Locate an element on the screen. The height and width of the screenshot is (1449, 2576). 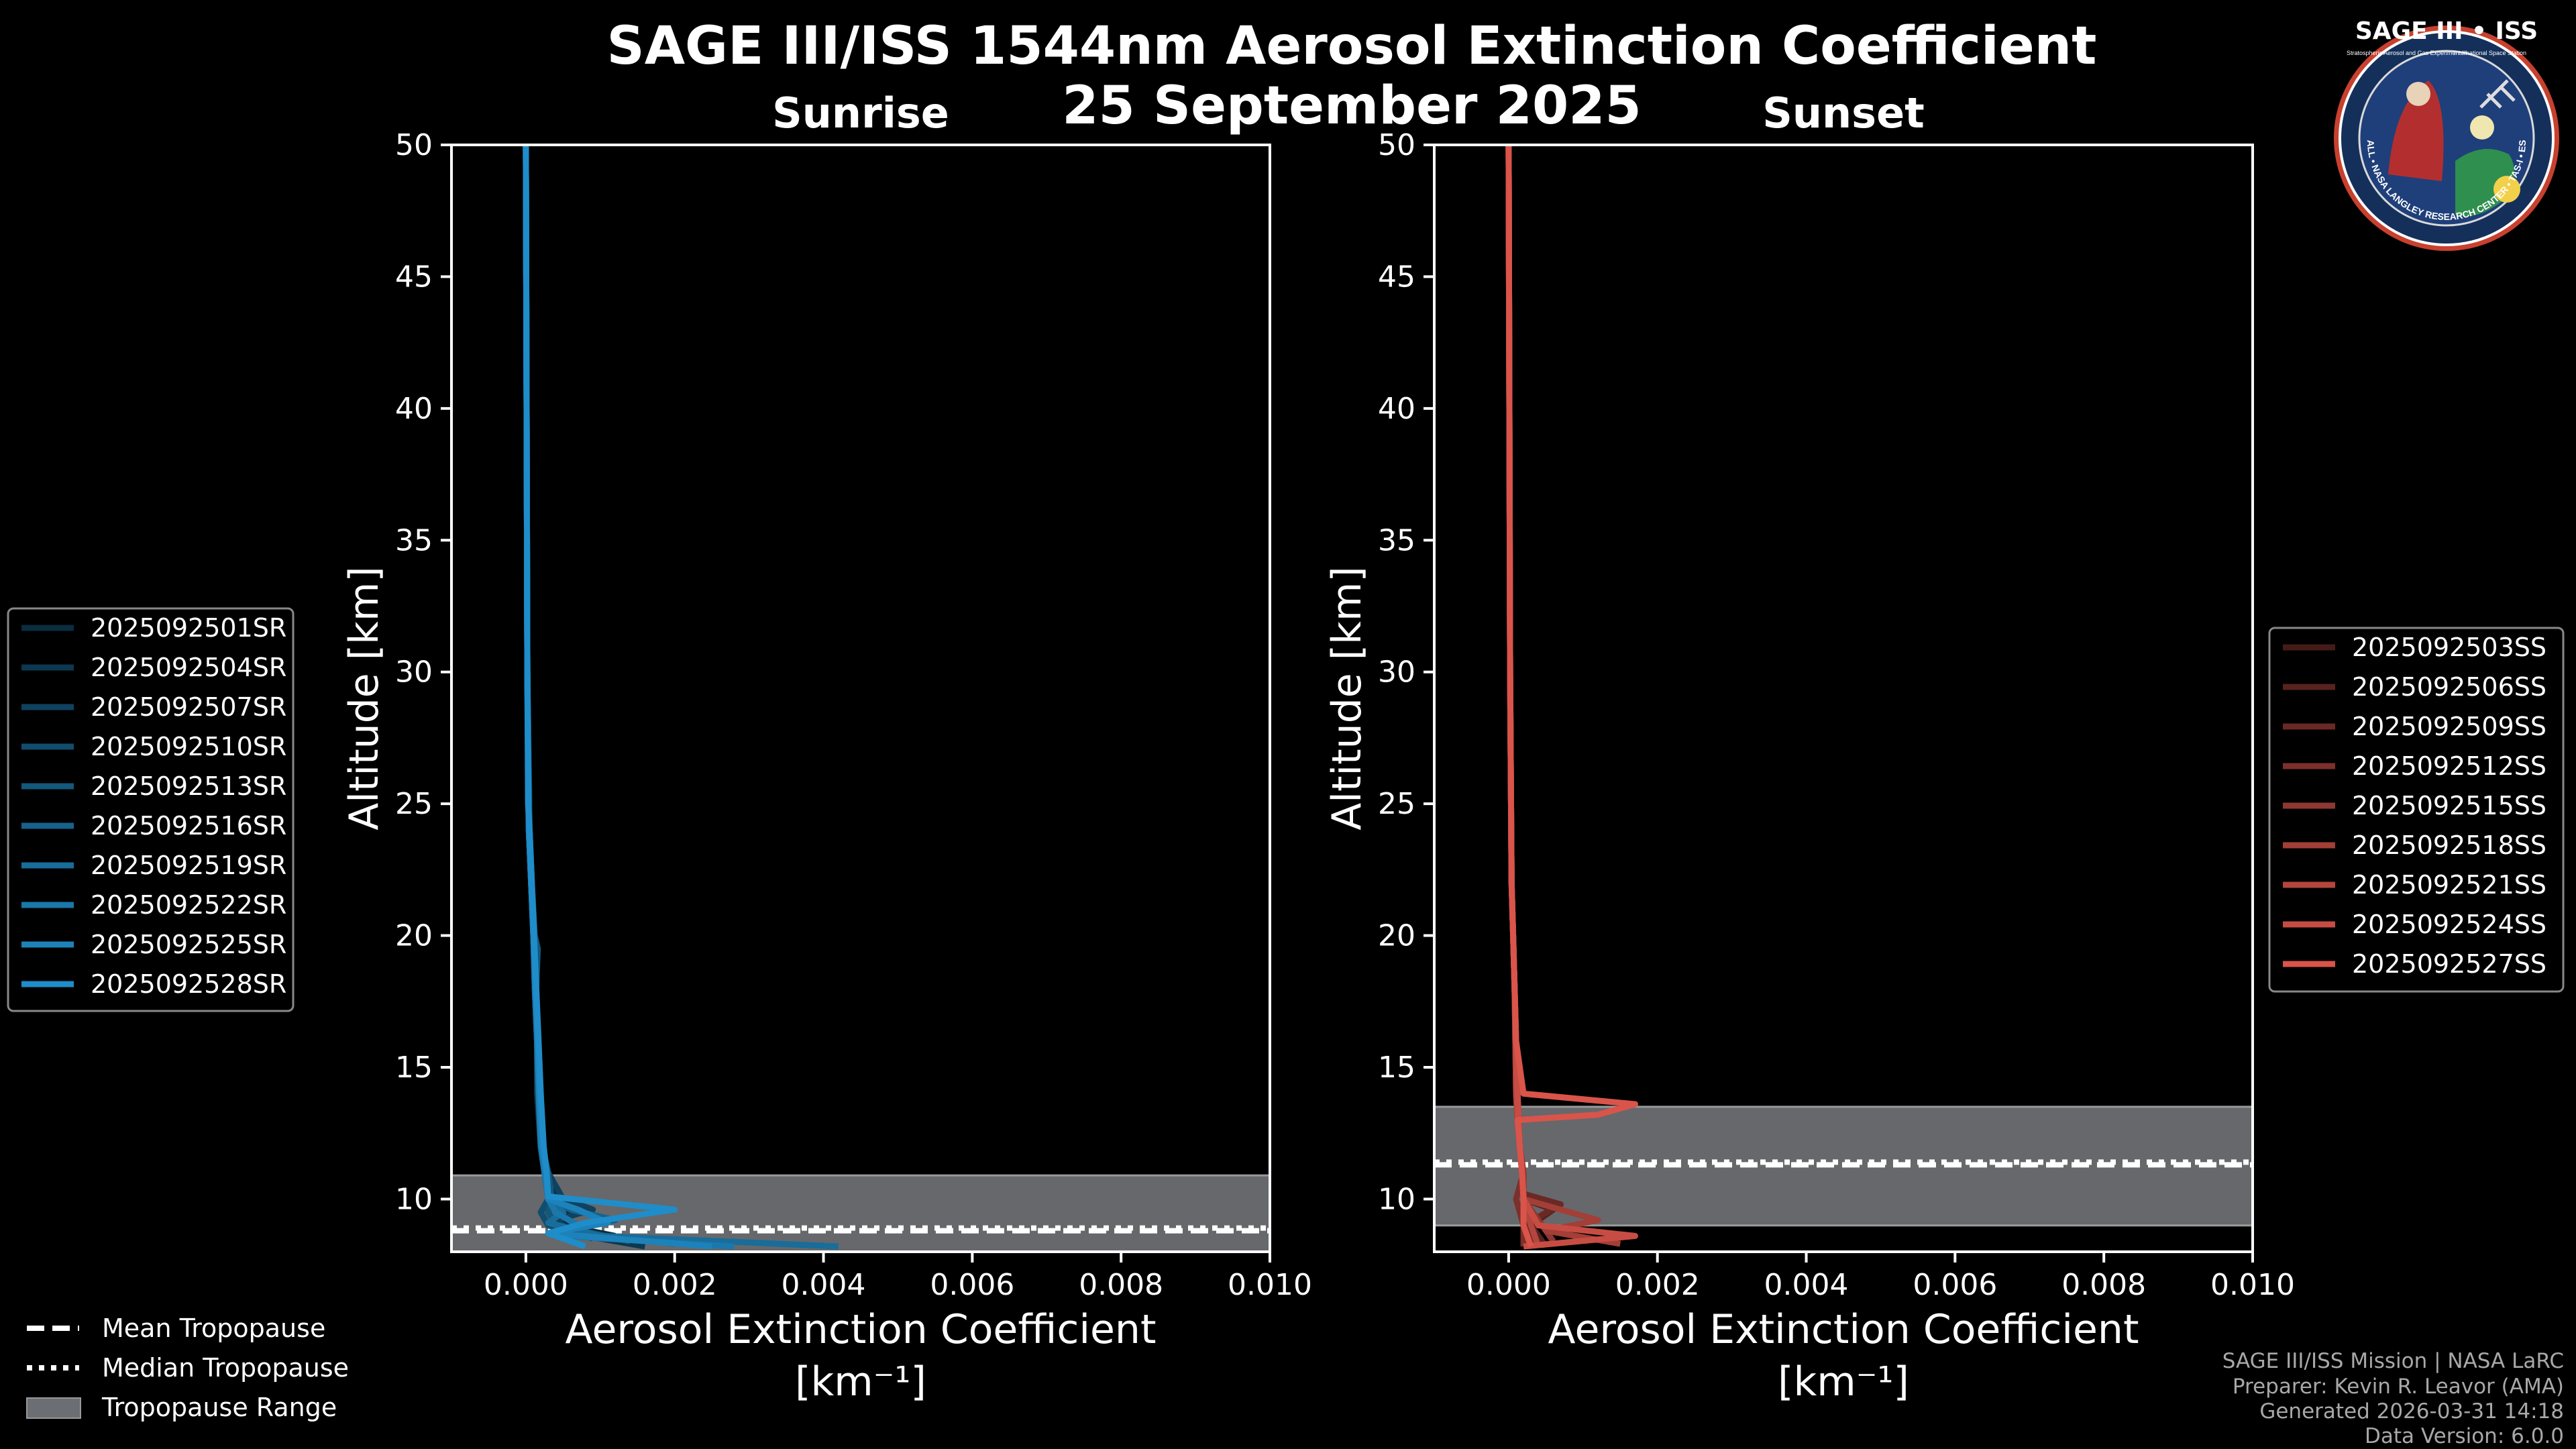
legend-item-2025092525SR: 2025092525SR is located at coordinates (153, 944).